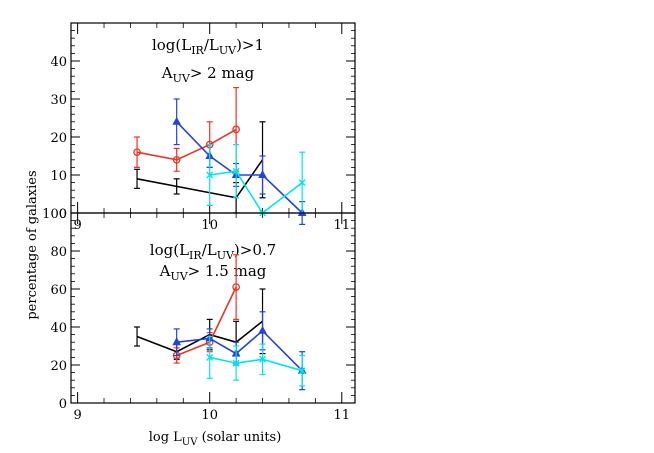 The height and width of the screenshot is (453, 654). What do you see at coordinates (58, 62) in the screenshot?
I see `top-ytick-label: 40` at bounding box center [58, 62].